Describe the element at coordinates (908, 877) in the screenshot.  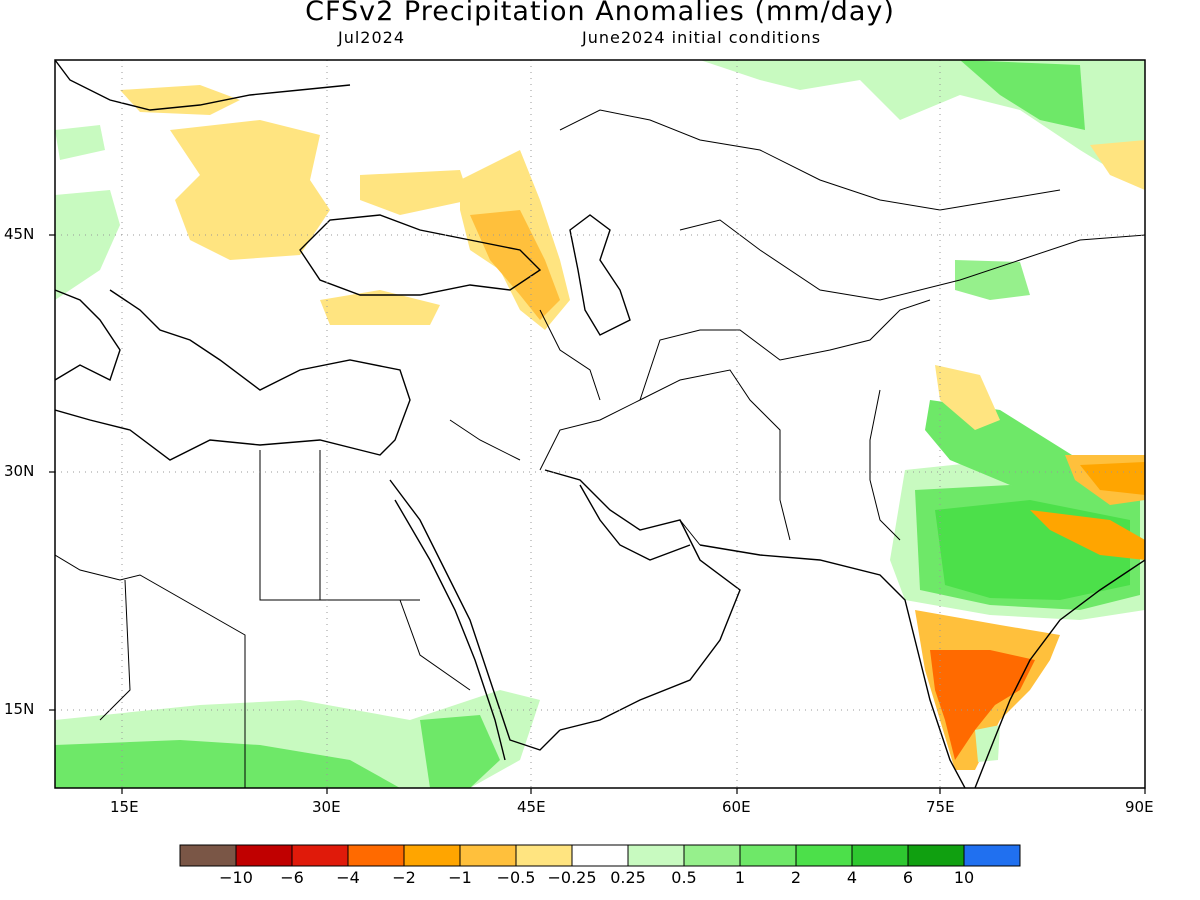
I see `colorbar-label: 6` at that location.